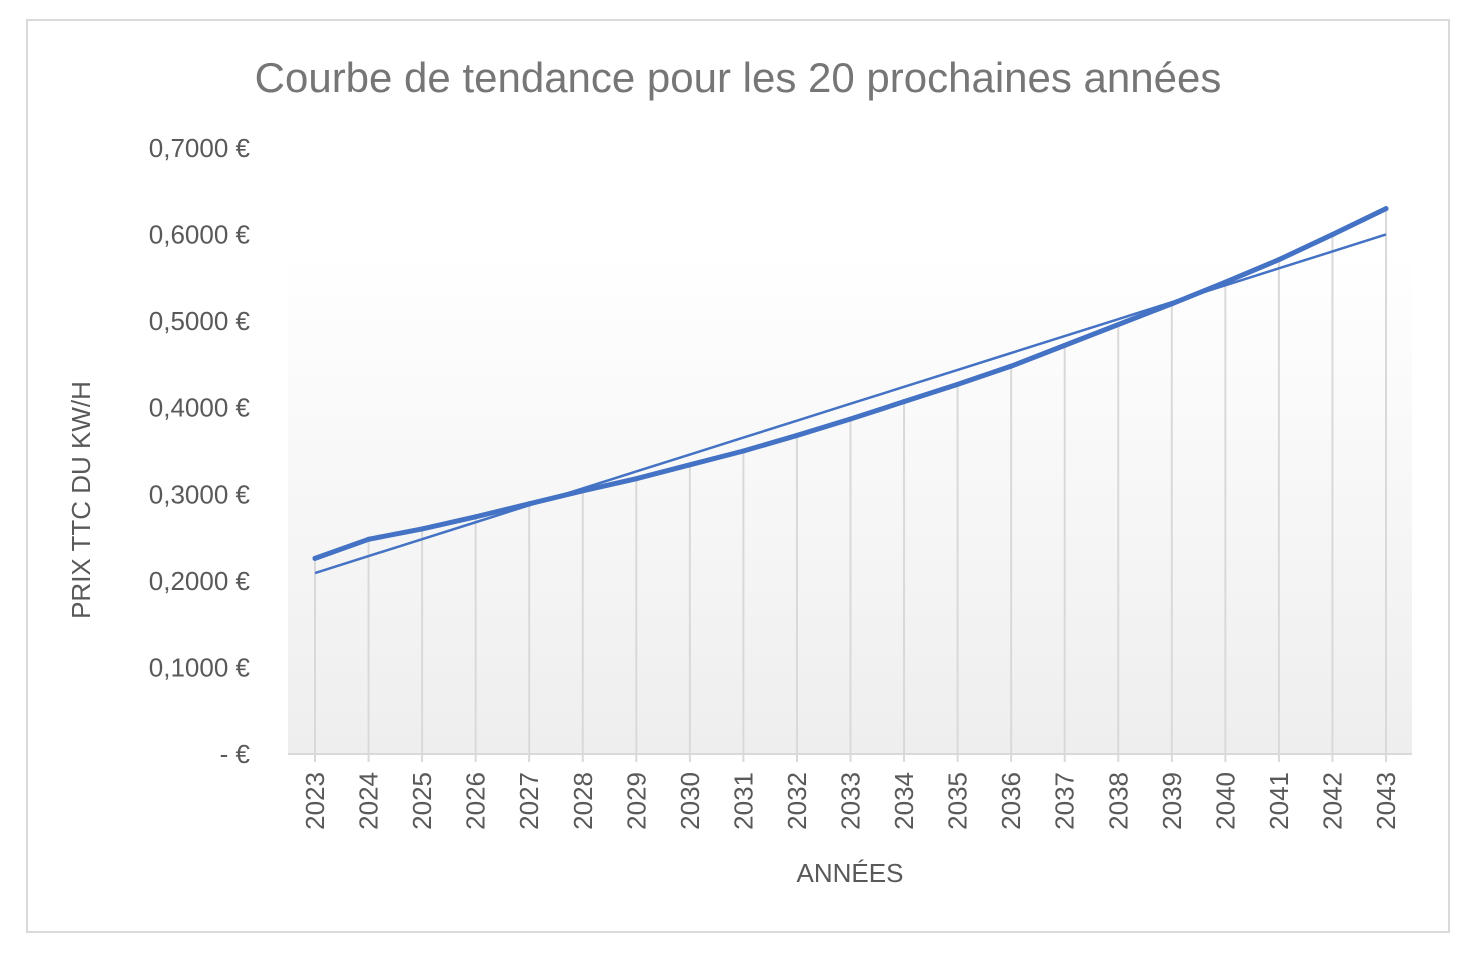 The height and width of the screenshot is (957, 1482). Describe the element at coordinates (200, 494) in the screenshot. I see `y-tick-label: 0,3000 €` at that location.